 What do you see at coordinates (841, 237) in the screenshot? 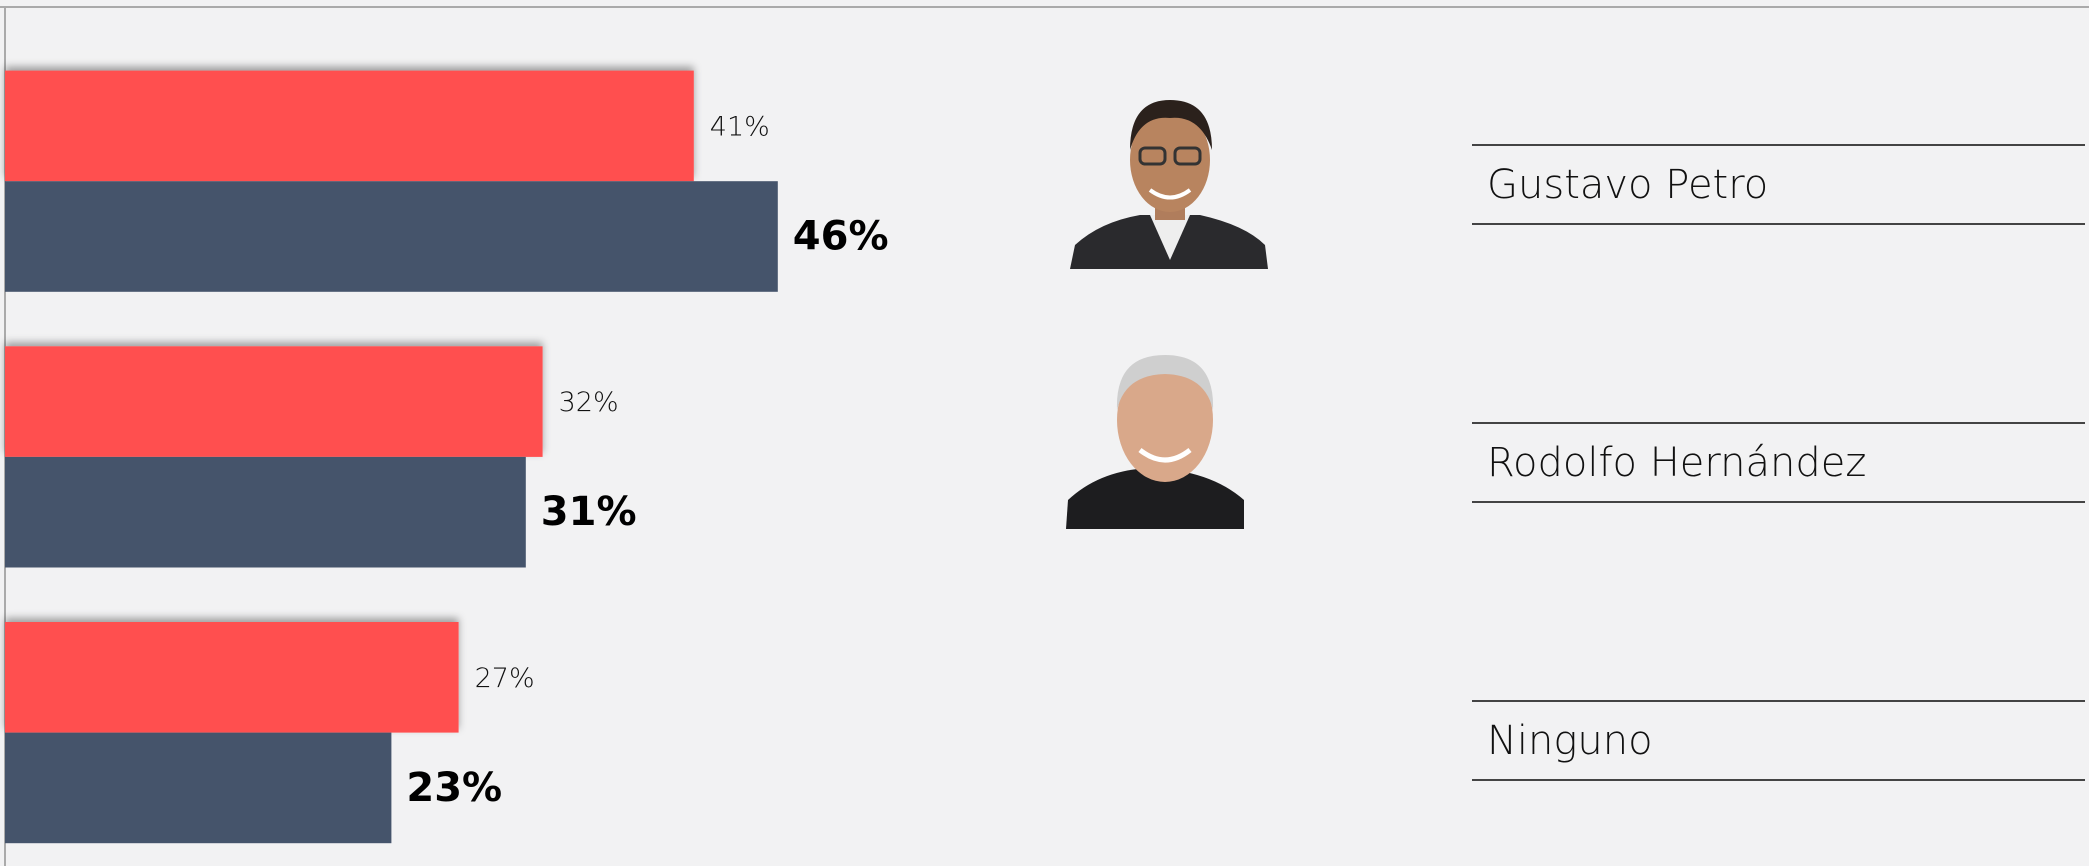
I see `value-label: 46%` at bounding box center [841, 237].